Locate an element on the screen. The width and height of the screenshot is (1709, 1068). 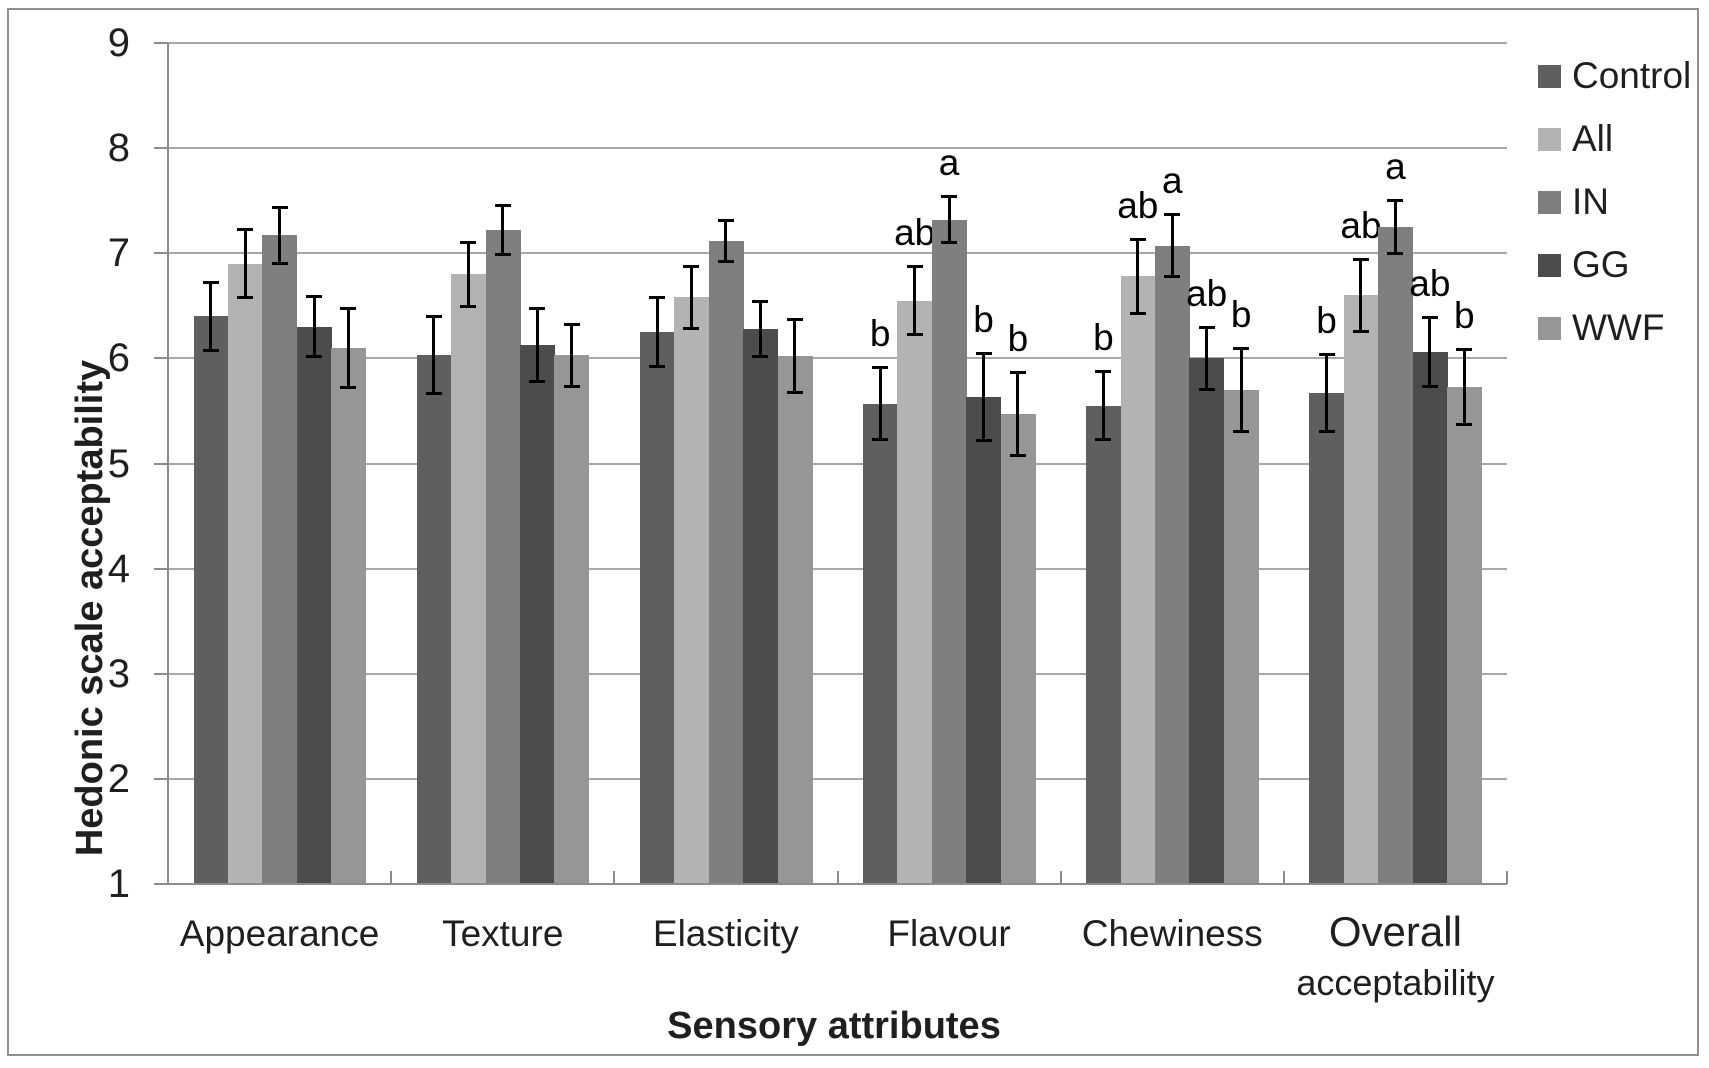
legend-swatch-wwf is located at coordinates (1549, 328).